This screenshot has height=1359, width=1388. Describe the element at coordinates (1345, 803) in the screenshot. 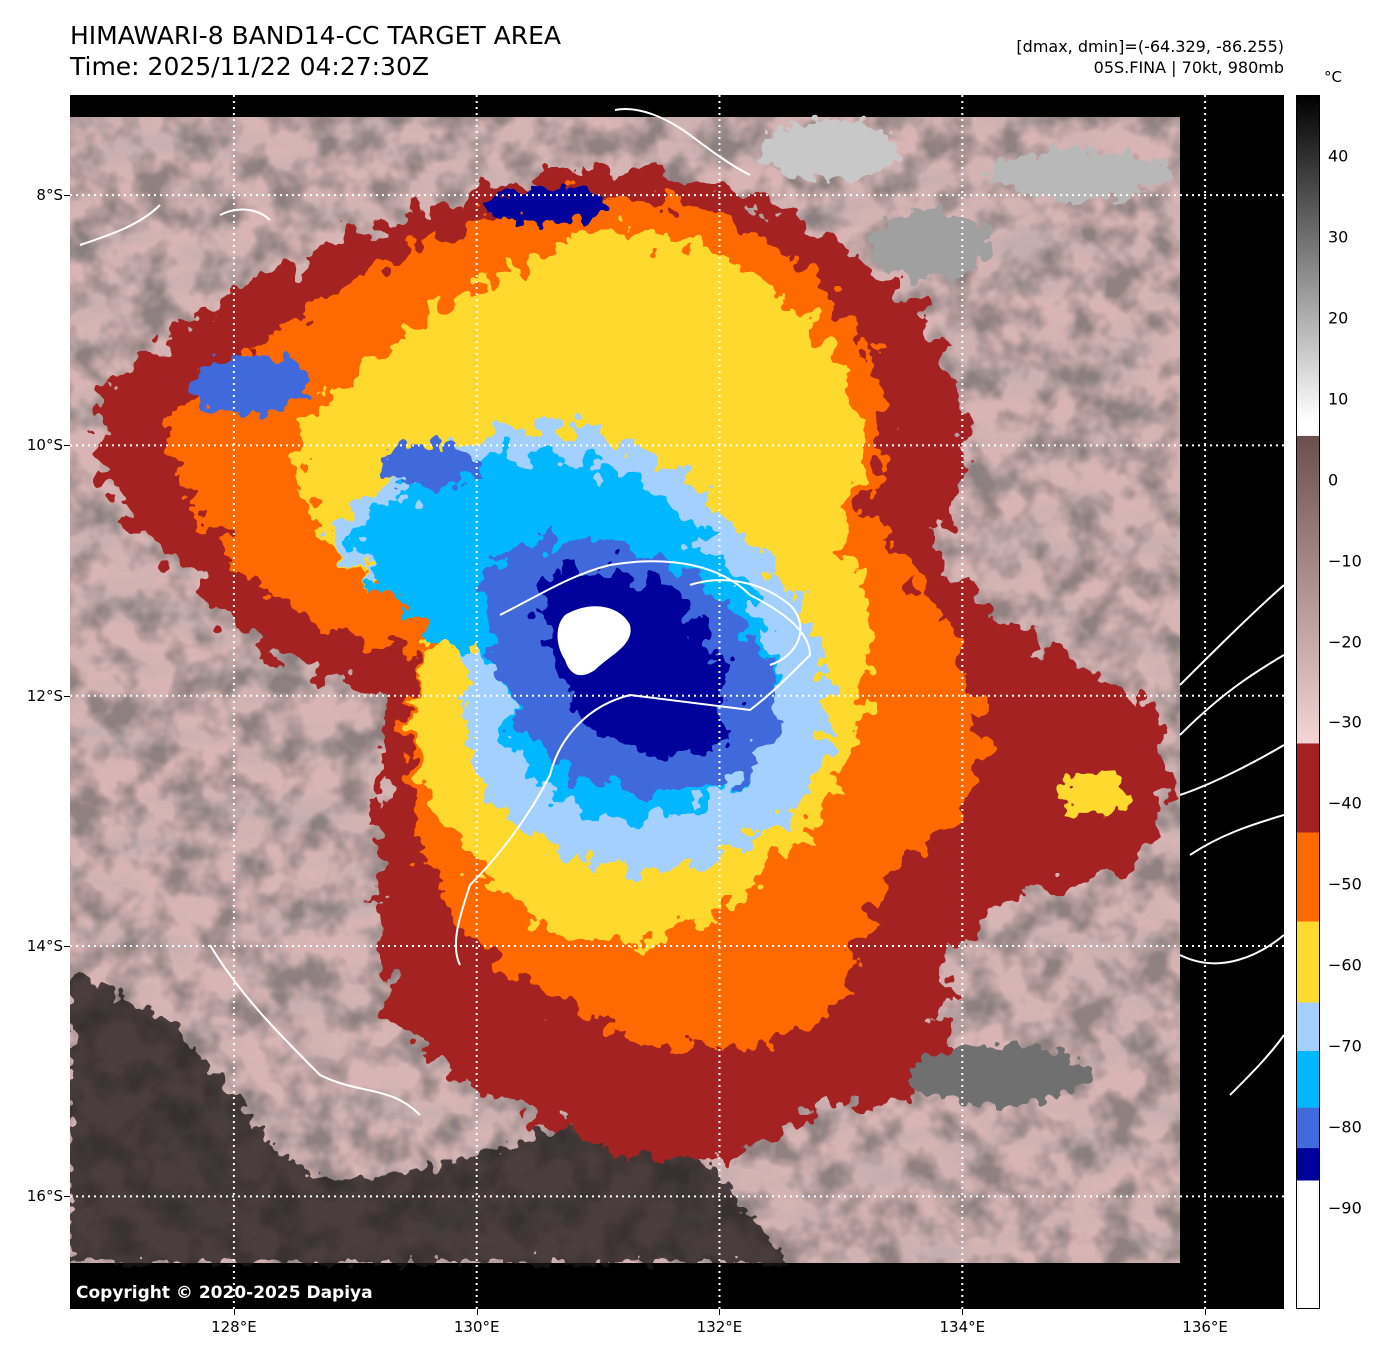

I see `colorbar-tick-label: −40` at that location.